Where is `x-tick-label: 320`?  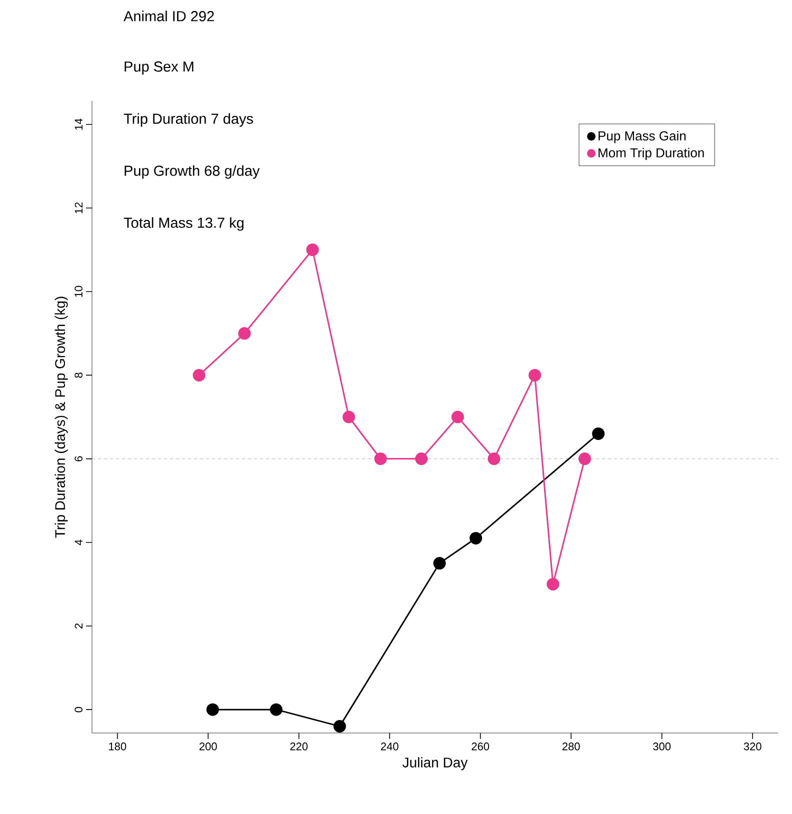 x-tick-label: 320 is located at coordinates (753, 746).